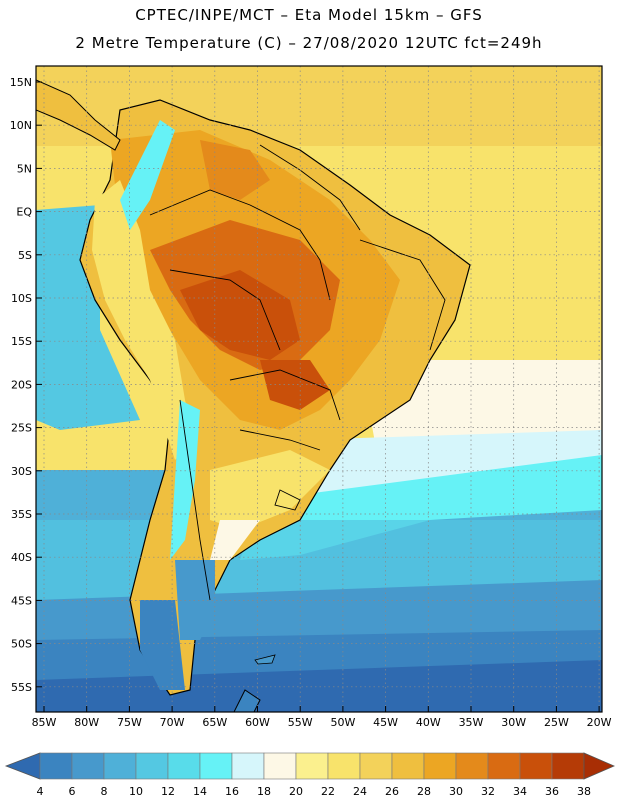  Describe the element at coordinates (21, 384) in the screenshot. I see `lat-label: 20S` at that location.